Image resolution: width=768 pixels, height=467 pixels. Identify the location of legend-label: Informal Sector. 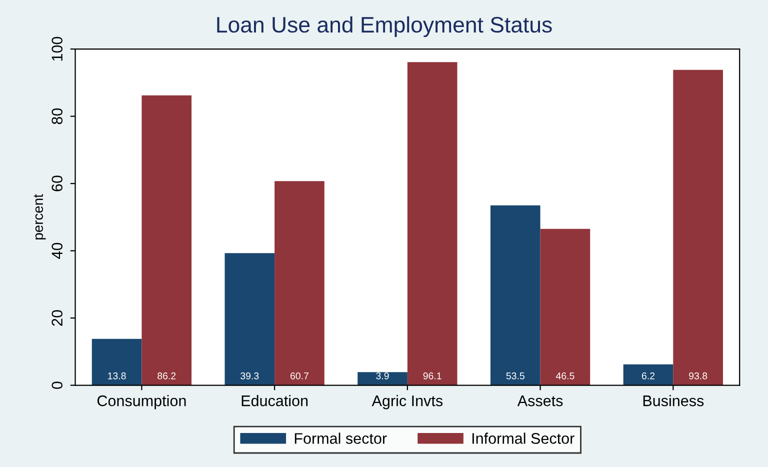
(523, 438).